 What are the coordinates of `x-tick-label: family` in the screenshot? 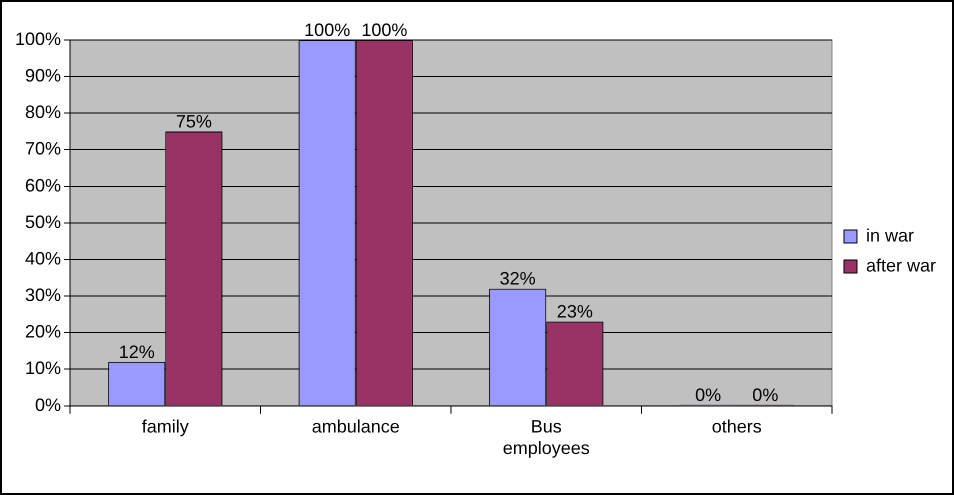 It's located at (165, 426).